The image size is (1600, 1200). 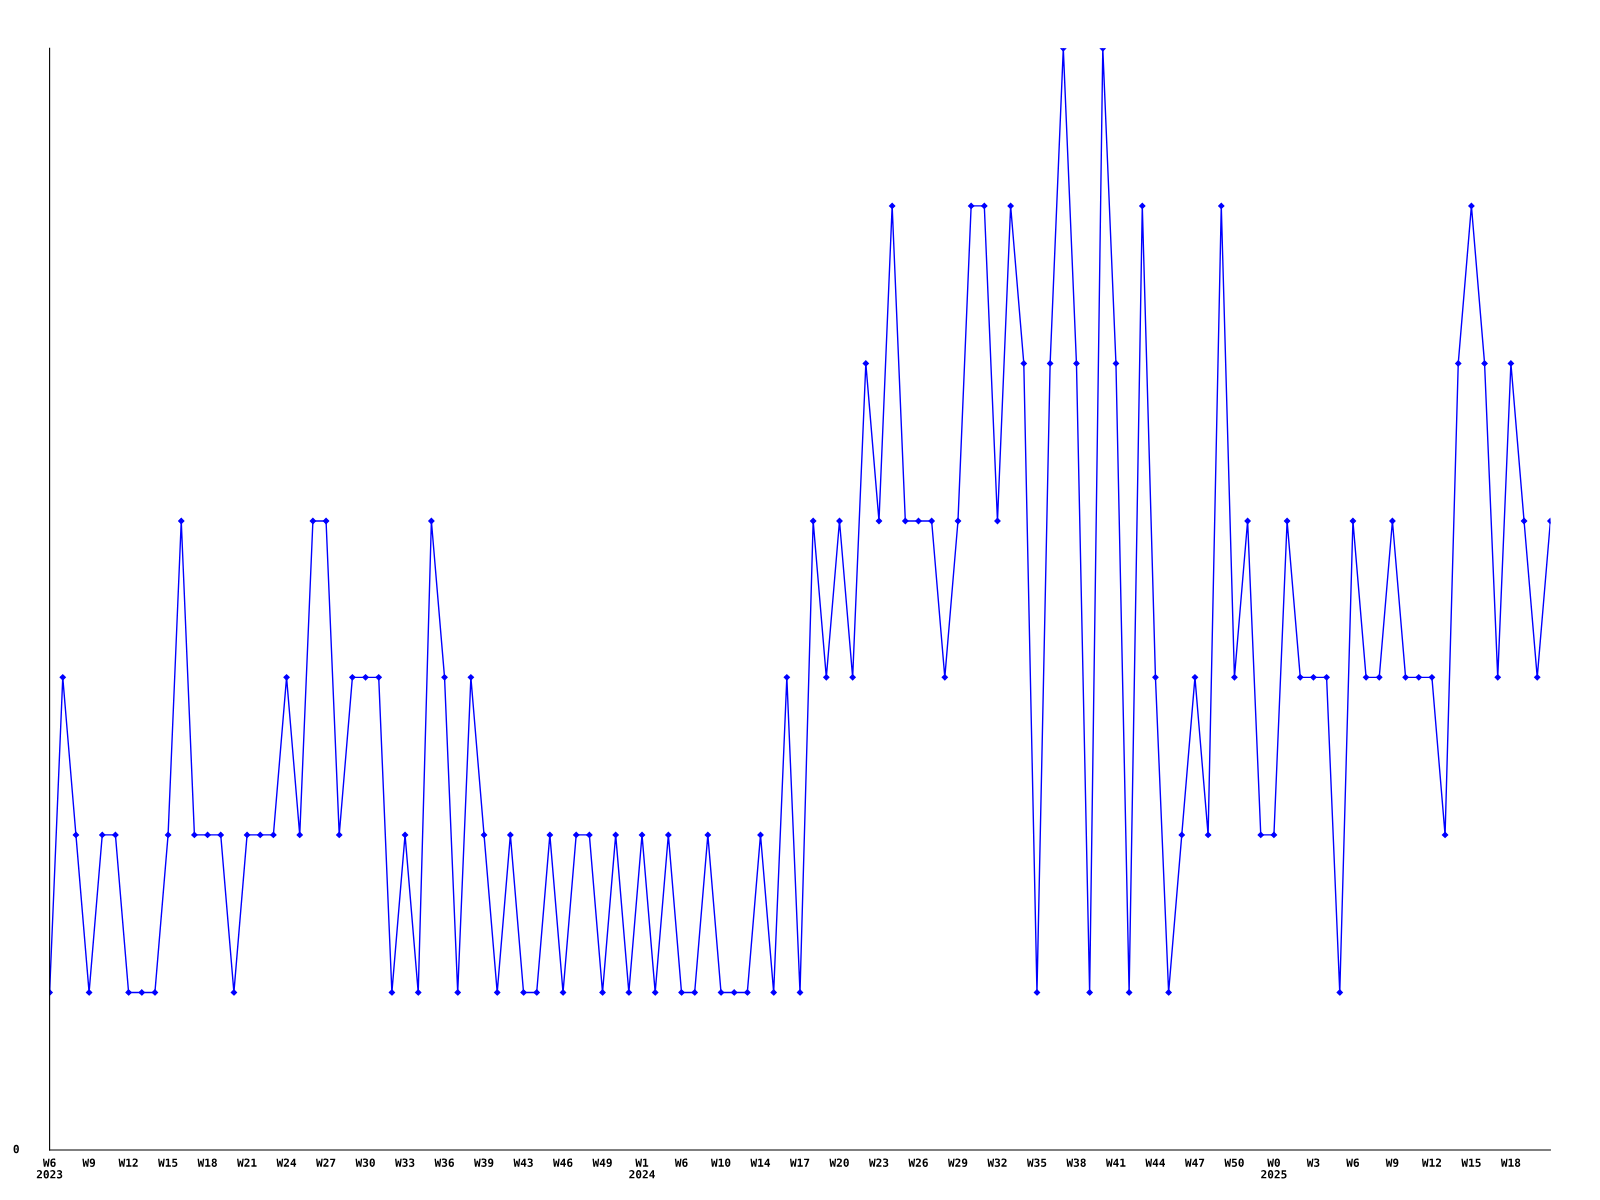 What do you see at coordinates (602, 1162) in the screenshot?
I see `x-tick-label: W49` at bounding box center [602, 1162].